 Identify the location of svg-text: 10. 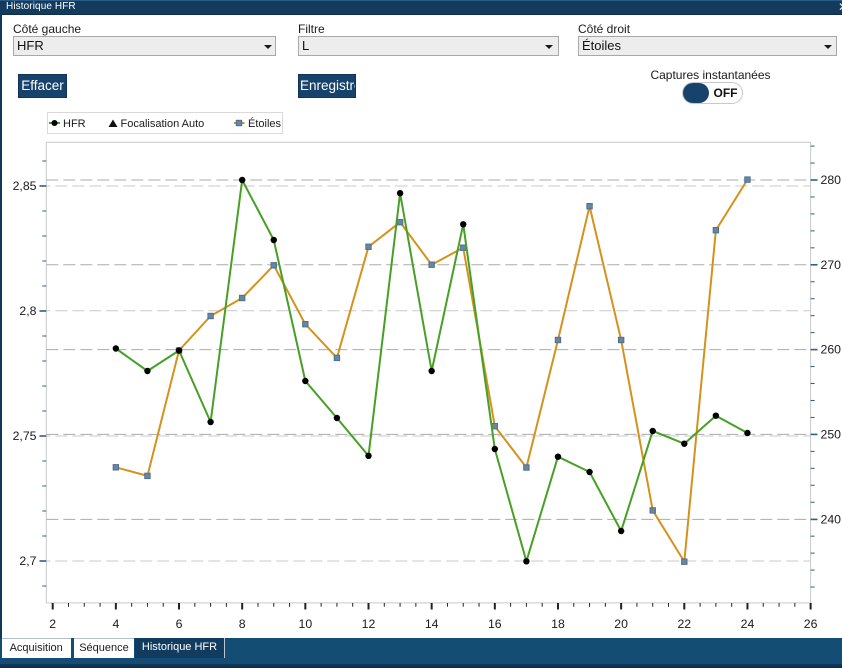
(305, 624).